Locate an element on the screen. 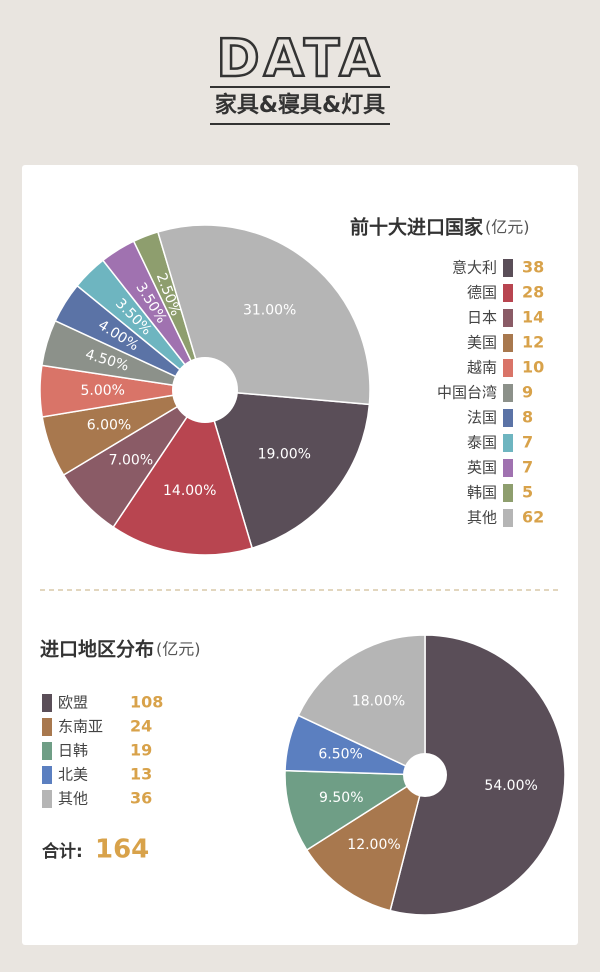  legend-label: 中国台湾 is located at coordinates (467, 393).